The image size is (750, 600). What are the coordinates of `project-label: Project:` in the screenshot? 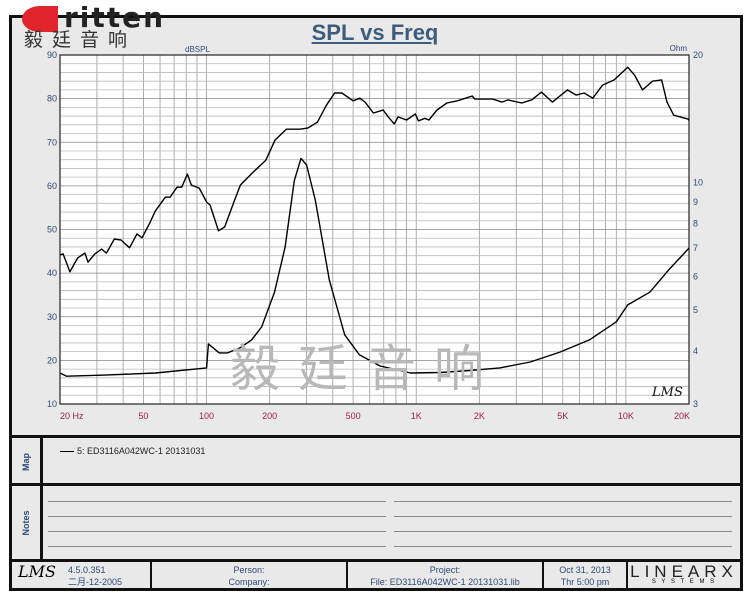 It's located at (445, 570).